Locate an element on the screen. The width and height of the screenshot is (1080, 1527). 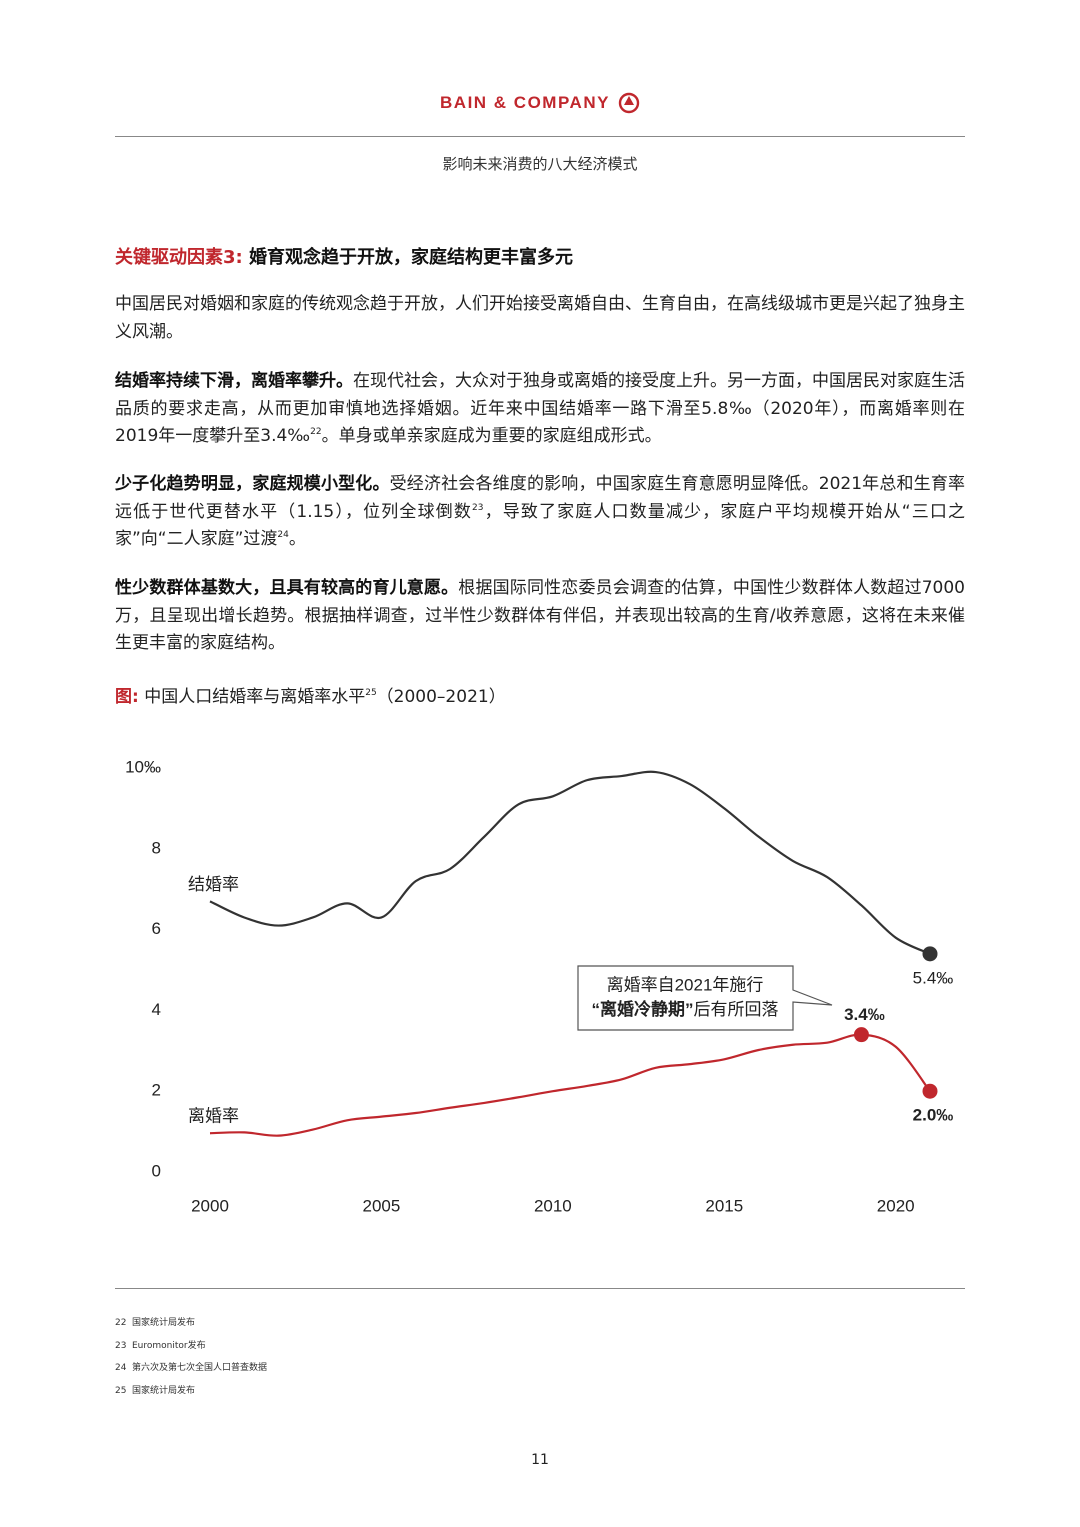
x-tick-label: 2020 is located at coordinates (896, 1205).